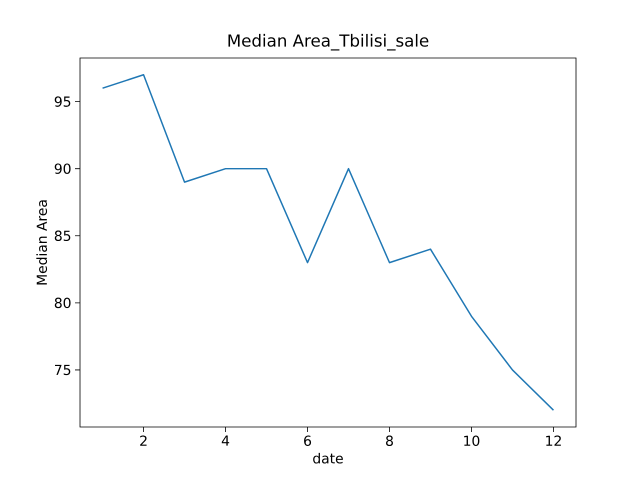 The height and width of the screenshot is (480, 640). I want to click on y-axis-title: Median Area, so click(42, 242).